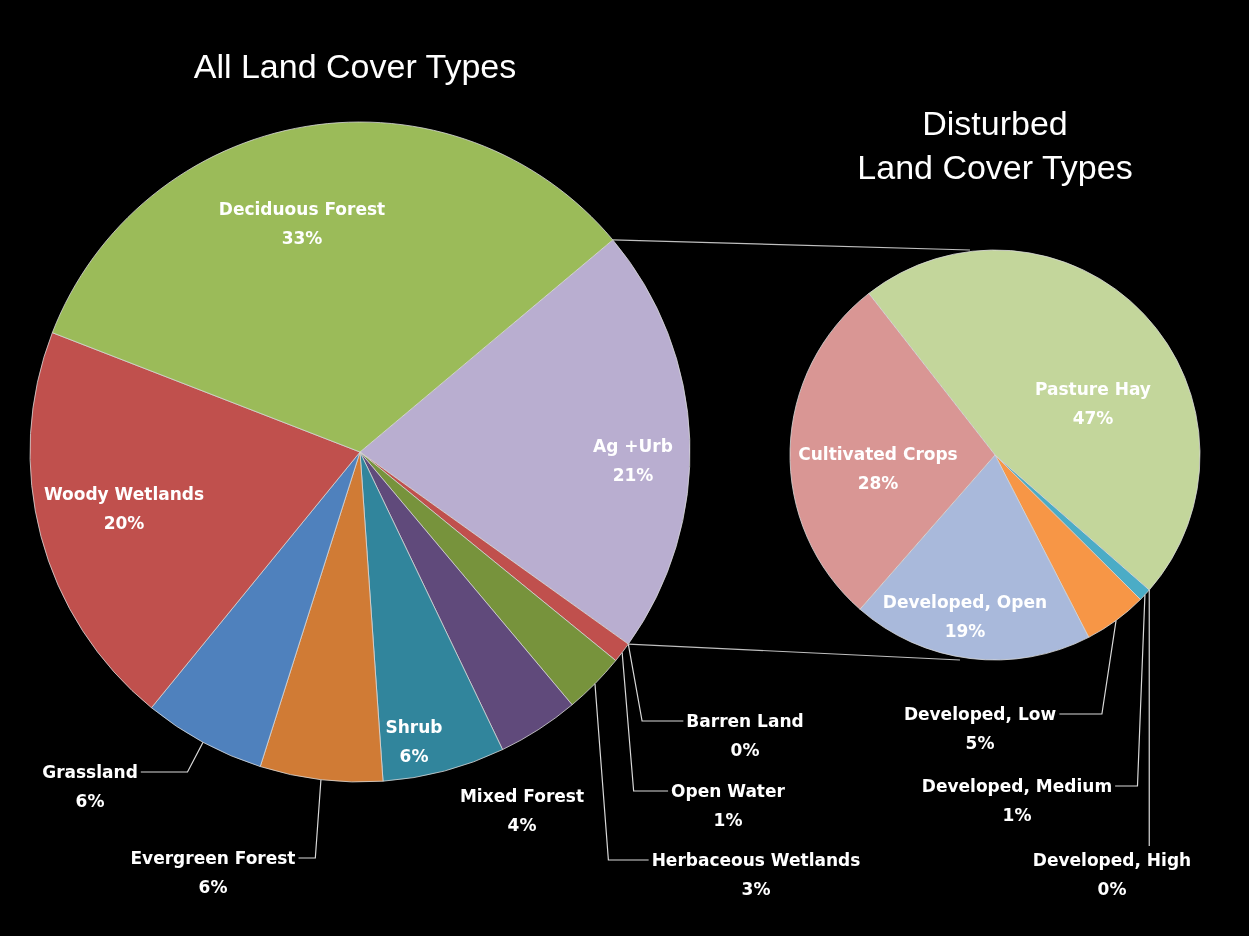 Image resolution: width=1249 pixels, height=936 pixels. I want to click on slice-label: Developed, Open, so click(965, 602).